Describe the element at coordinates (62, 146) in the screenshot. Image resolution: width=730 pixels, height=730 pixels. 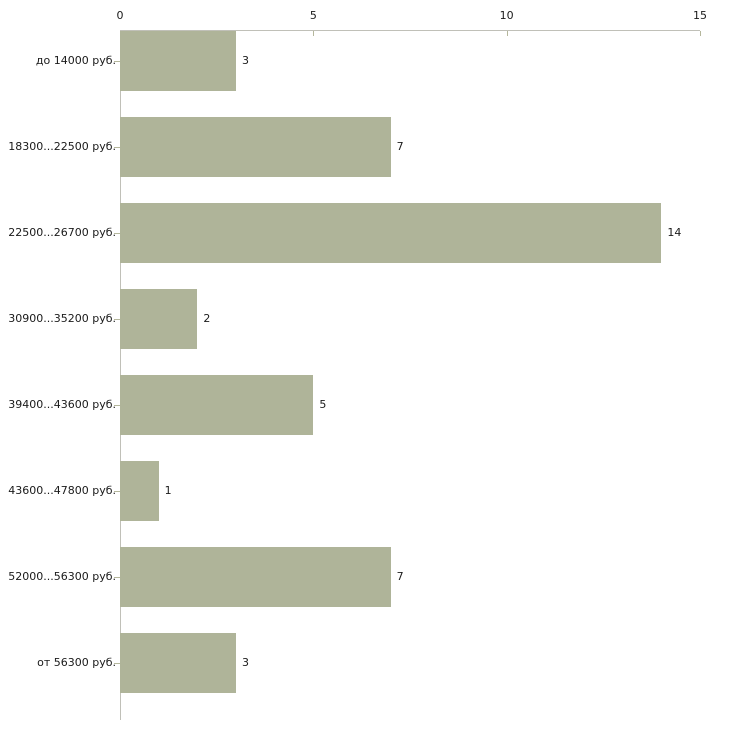
I see `y-axis-category-label: 18300...22500 руб.` at that location.